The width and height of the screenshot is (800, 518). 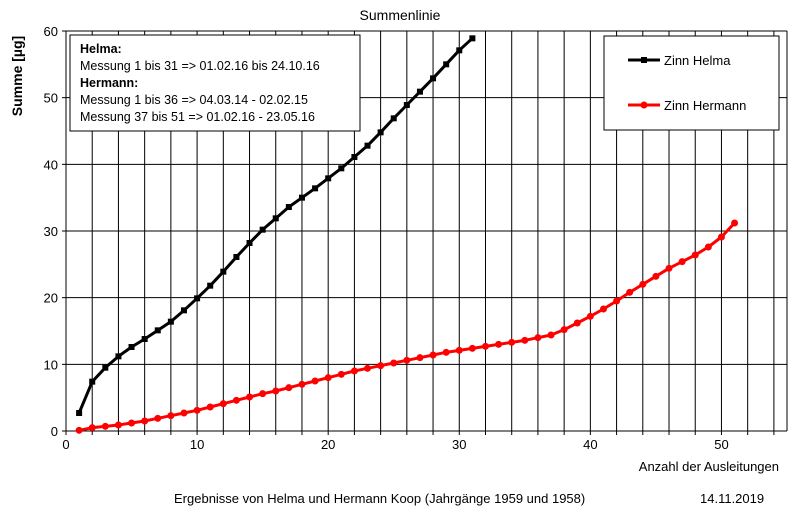 What do you see at coordinates (51, 364) in the screenshot?
I see `y-tick-label: 10` at bounding box center [51, 364].